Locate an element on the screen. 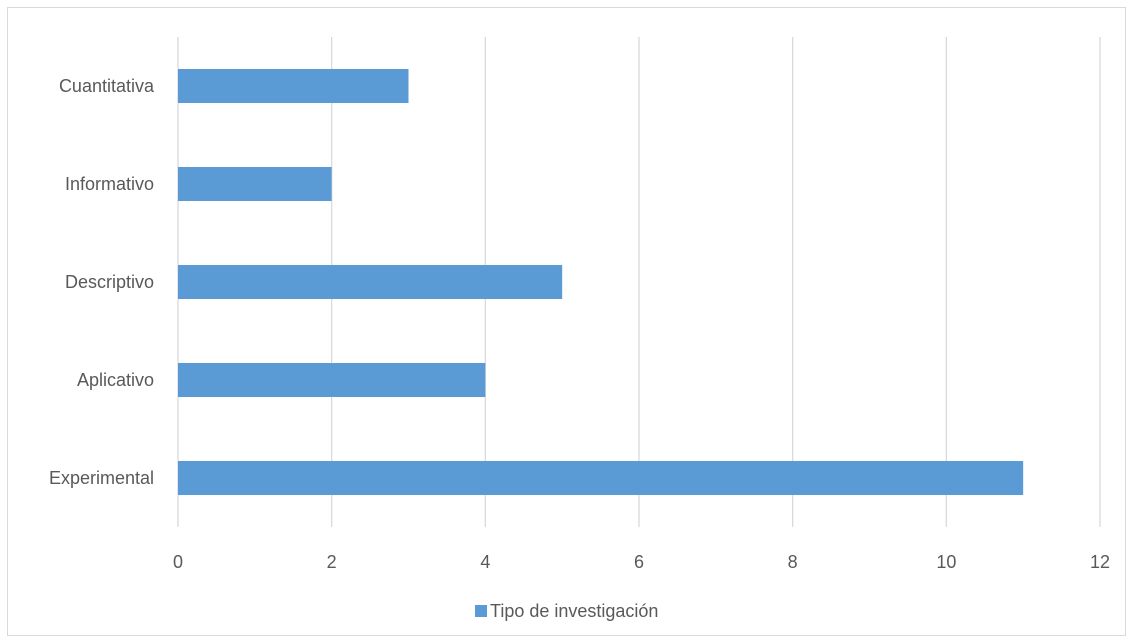  category-label-aplicativo: Aplicativo is located at coordinates (115, 380).